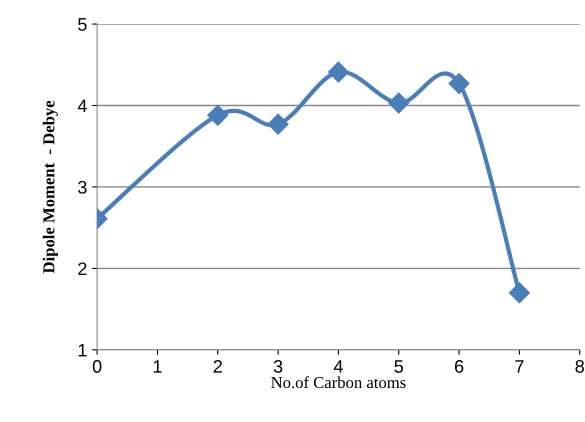 Image resolution: width=585 pixels, height=422 pixels. Describe the element at coordinates (399, 366) in the screenshot. I see `x-tick-label: 5` at that location.